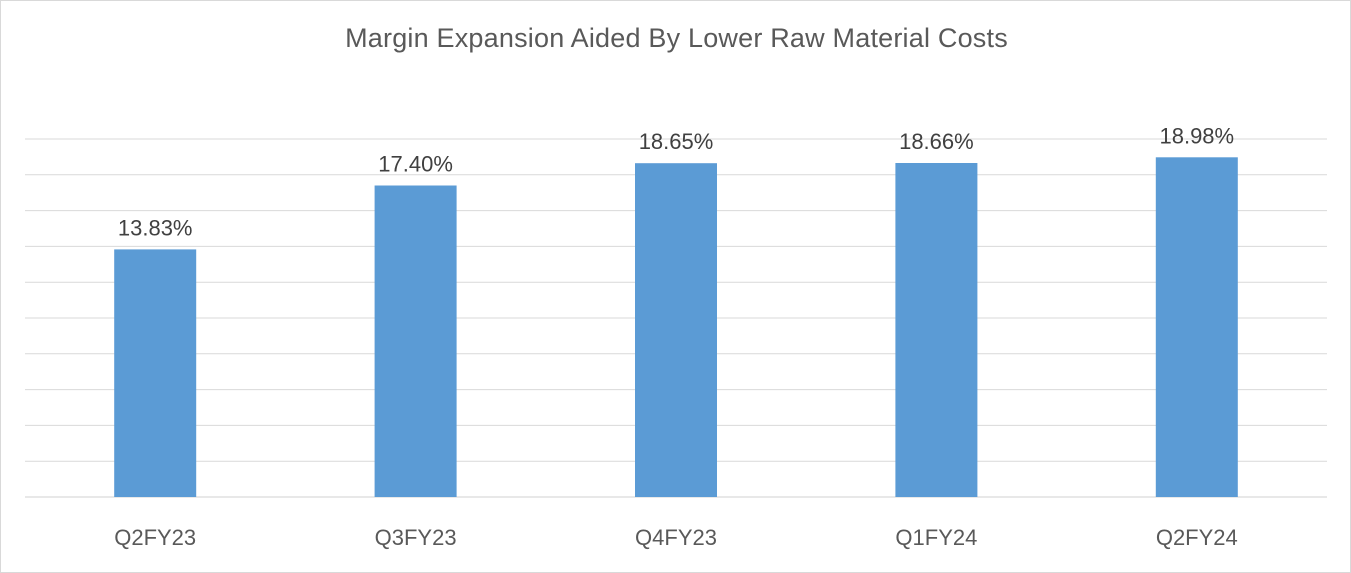 The height and width of the screenshot is (573, 1351). I want to click on x-tick-label-q3fy23: Q3FY23, so click(416, 537).